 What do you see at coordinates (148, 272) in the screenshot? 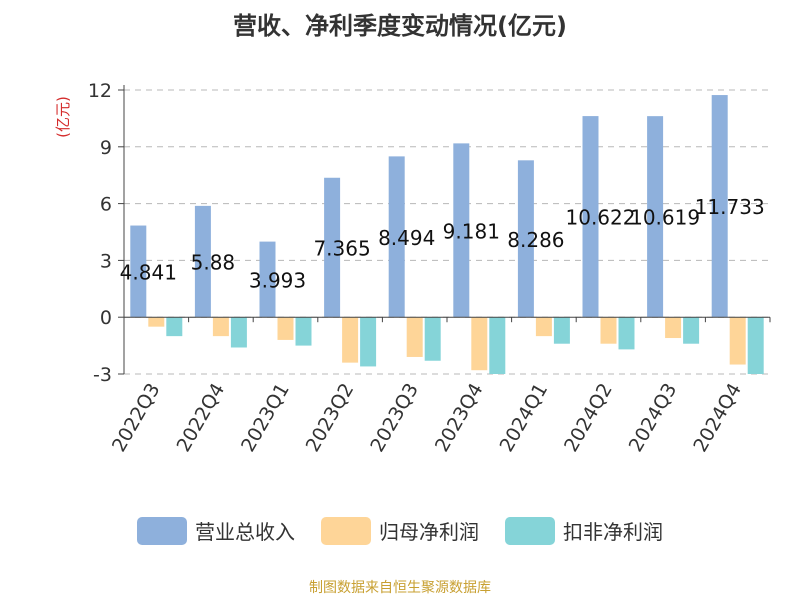
I see `data-label: 4.841` at bounding box center [148, 272].